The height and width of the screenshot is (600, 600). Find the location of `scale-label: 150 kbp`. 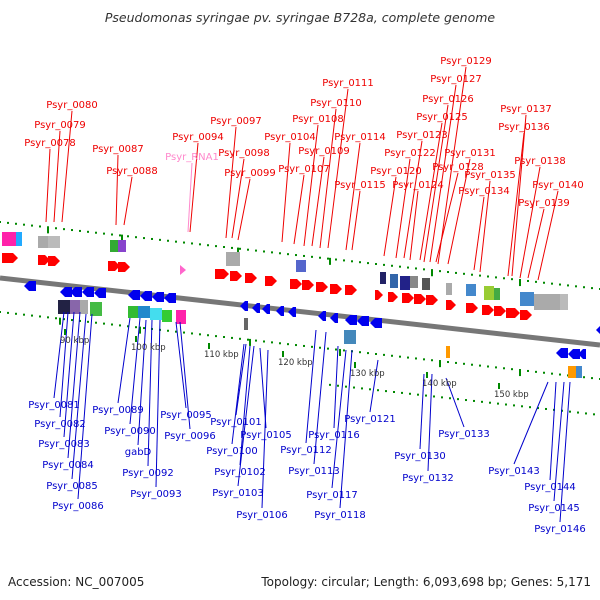

scale-label: 150 kbp is located at coordinates (511, 395).